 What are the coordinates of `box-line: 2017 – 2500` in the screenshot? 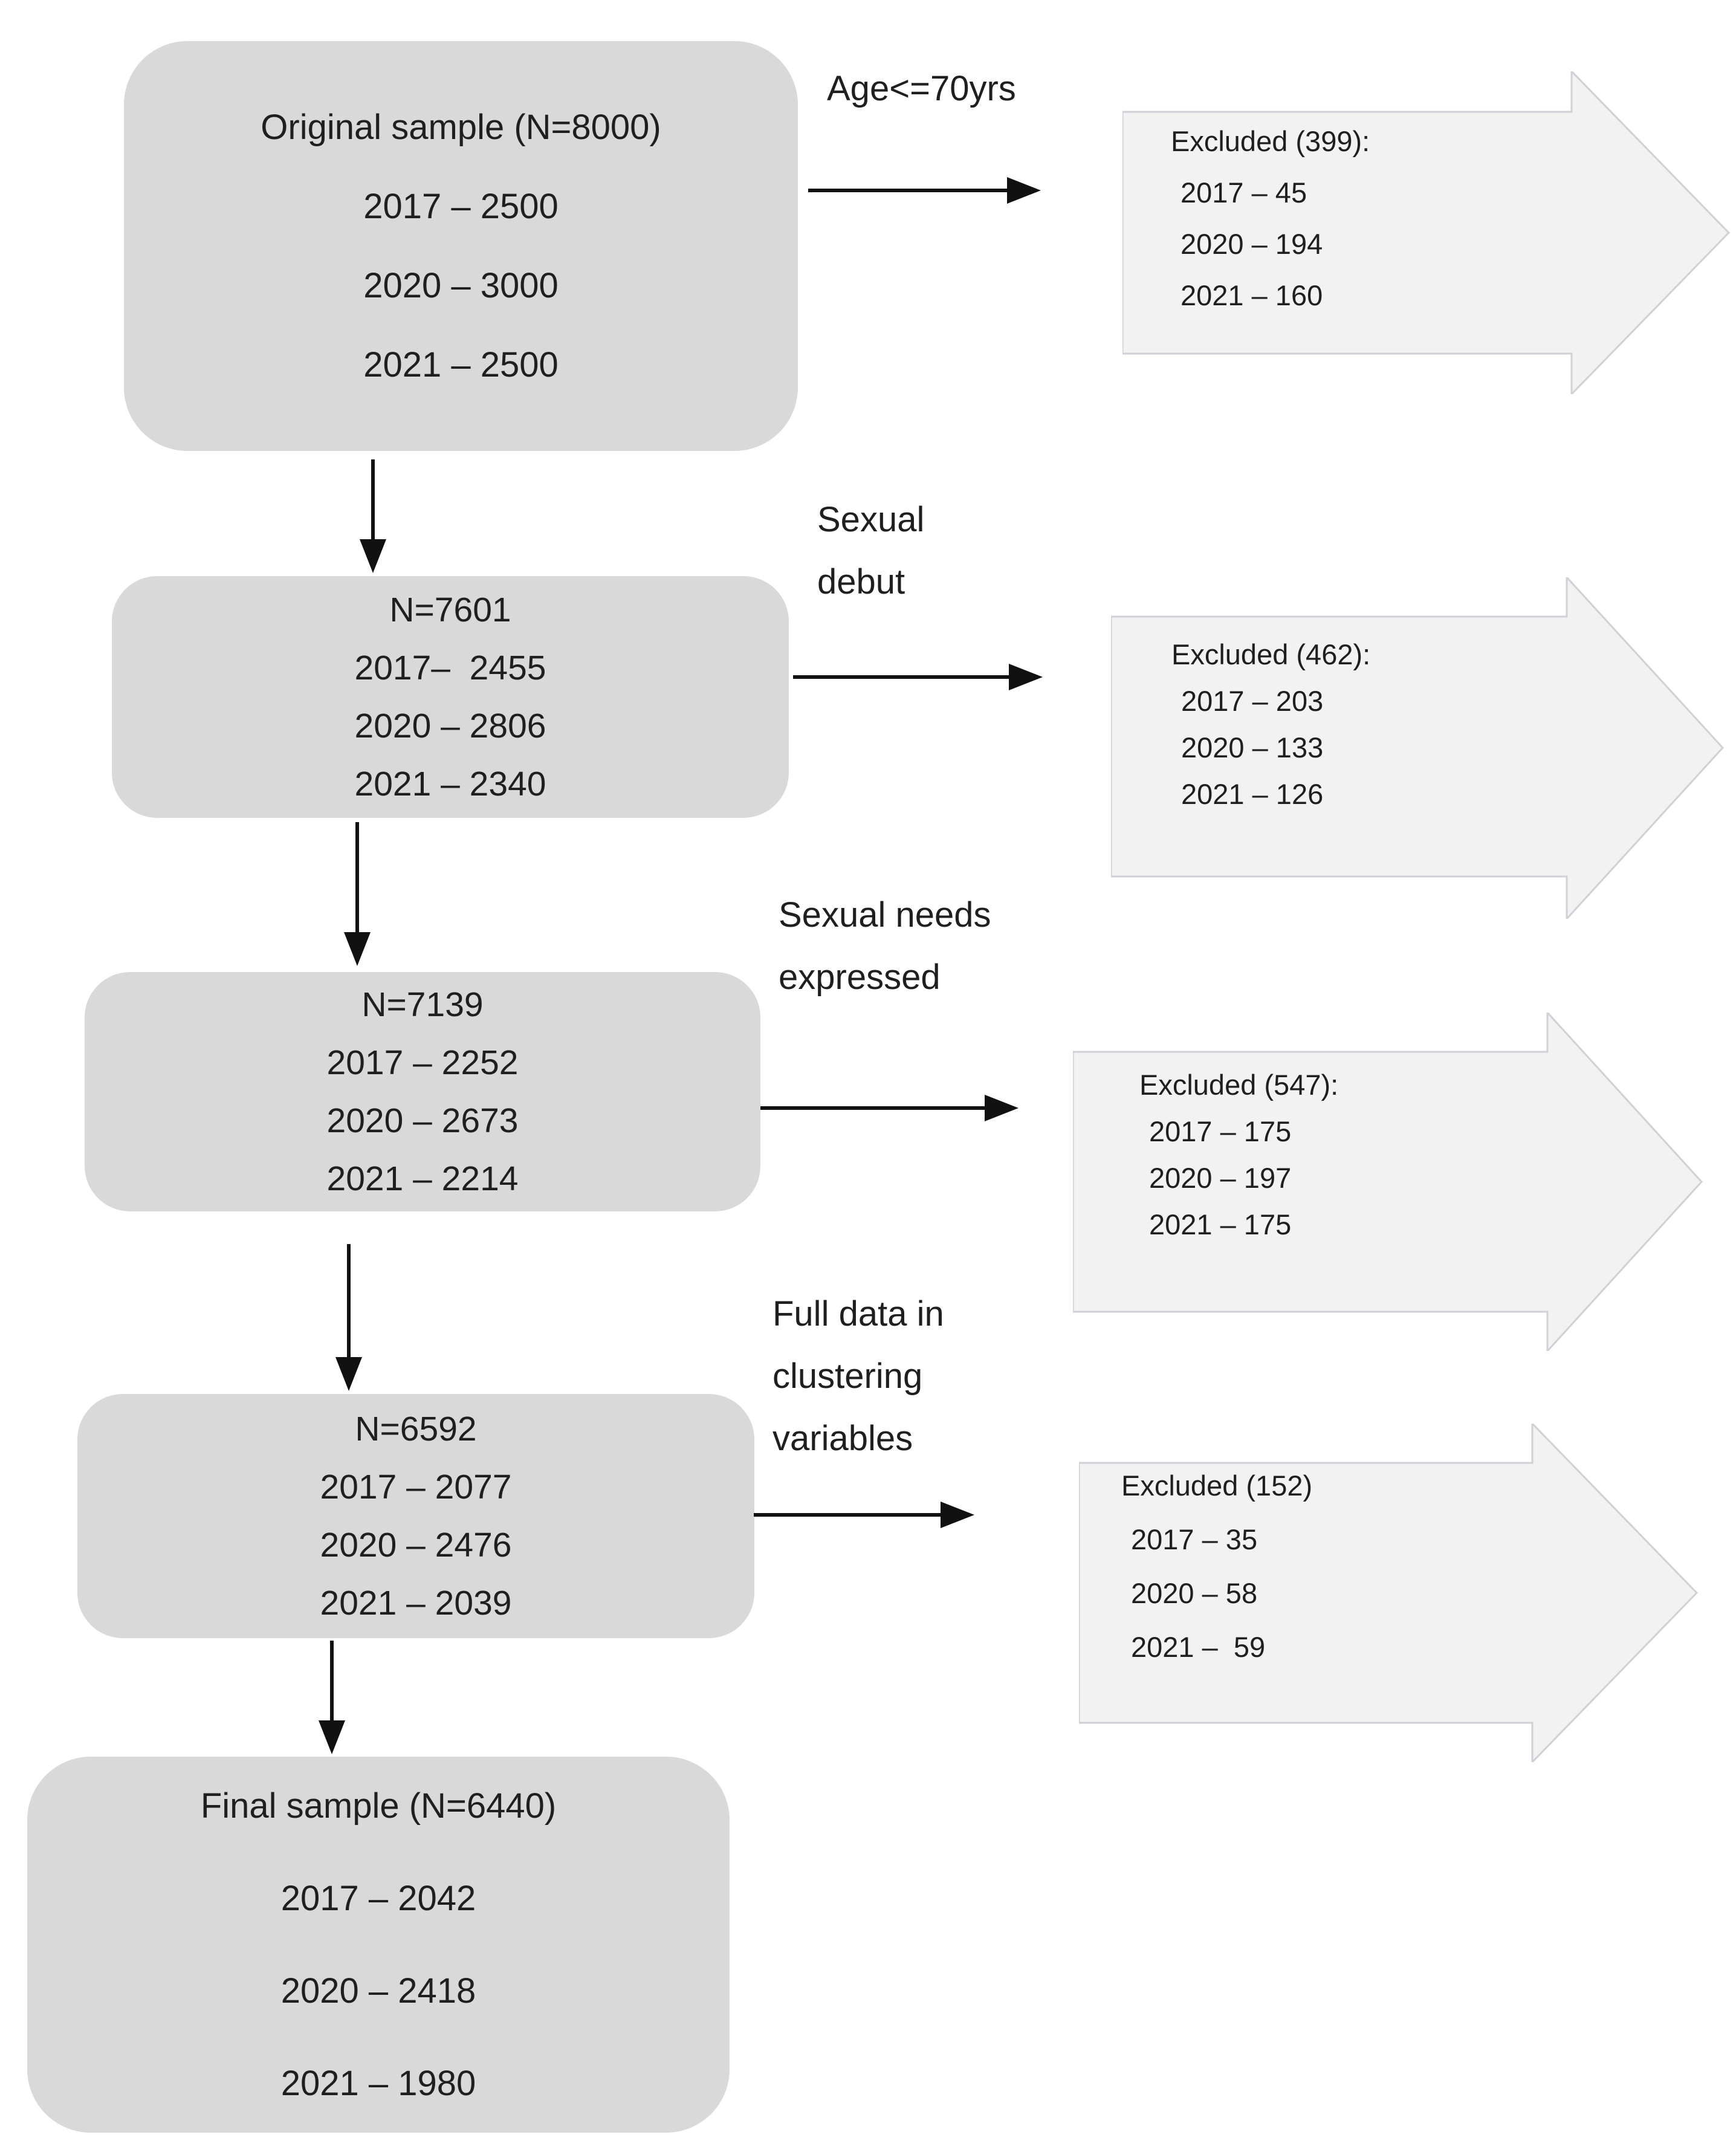 It's located at (461, 207).